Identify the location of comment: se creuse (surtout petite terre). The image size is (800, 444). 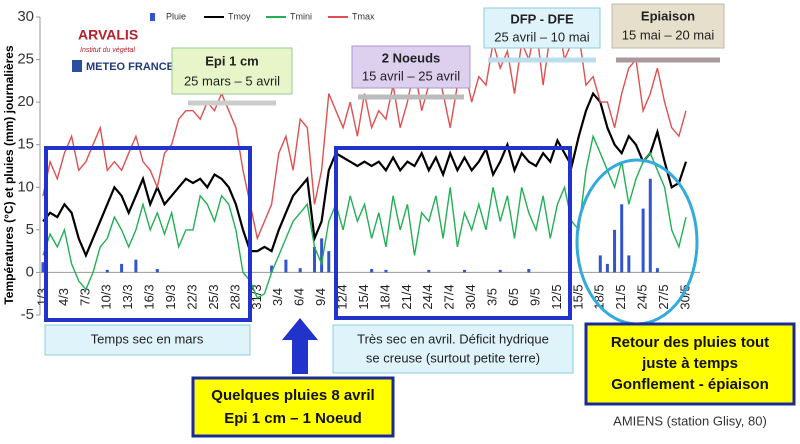
(453, 357).